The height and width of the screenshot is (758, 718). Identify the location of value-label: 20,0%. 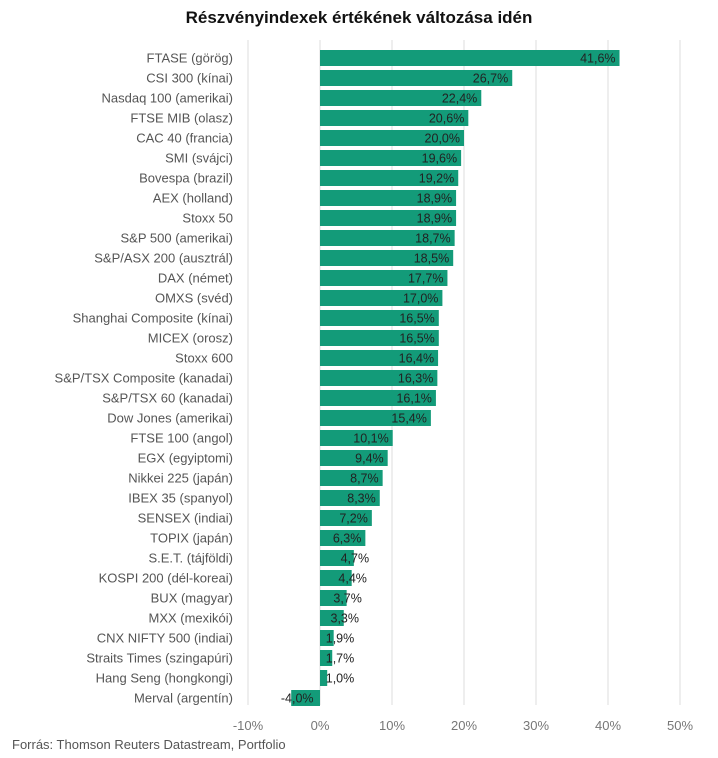
(442, 139).